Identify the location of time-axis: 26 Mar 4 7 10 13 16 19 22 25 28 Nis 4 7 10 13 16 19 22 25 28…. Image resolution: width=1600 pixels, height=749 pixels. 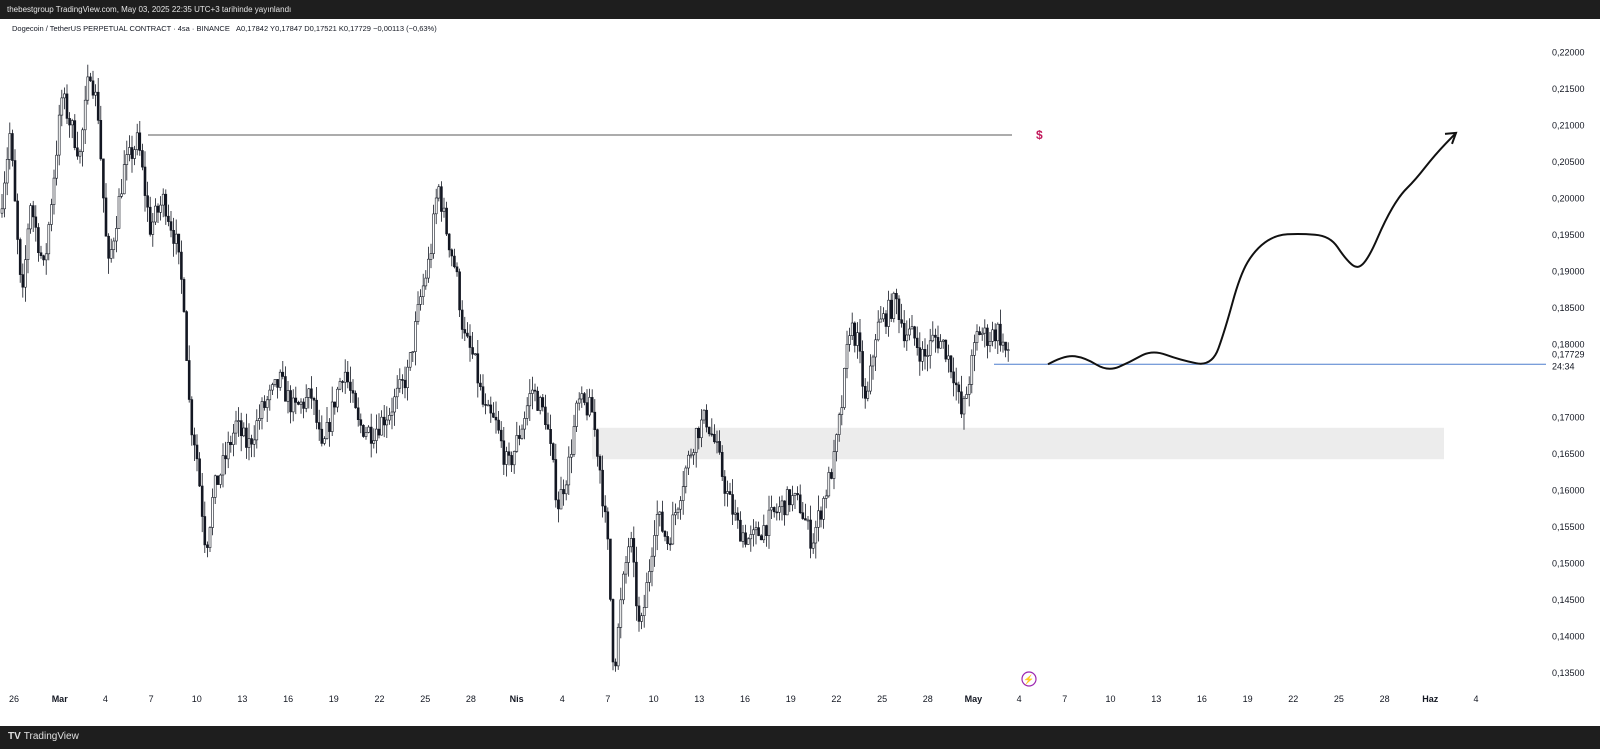
(744, 699).